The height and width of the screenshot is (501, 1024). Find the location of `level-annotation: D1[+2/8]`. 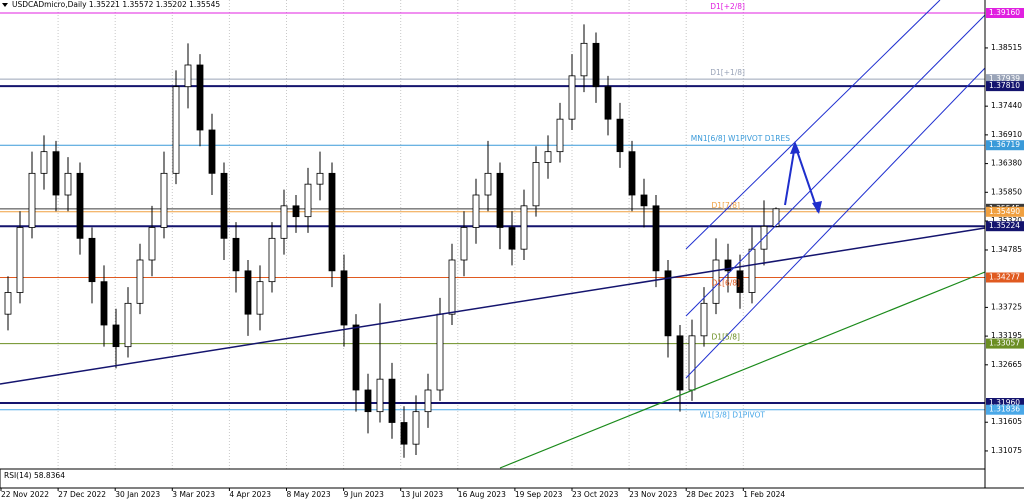

level-annotation: D1[+2/8] is located at coordinates (727, 6).